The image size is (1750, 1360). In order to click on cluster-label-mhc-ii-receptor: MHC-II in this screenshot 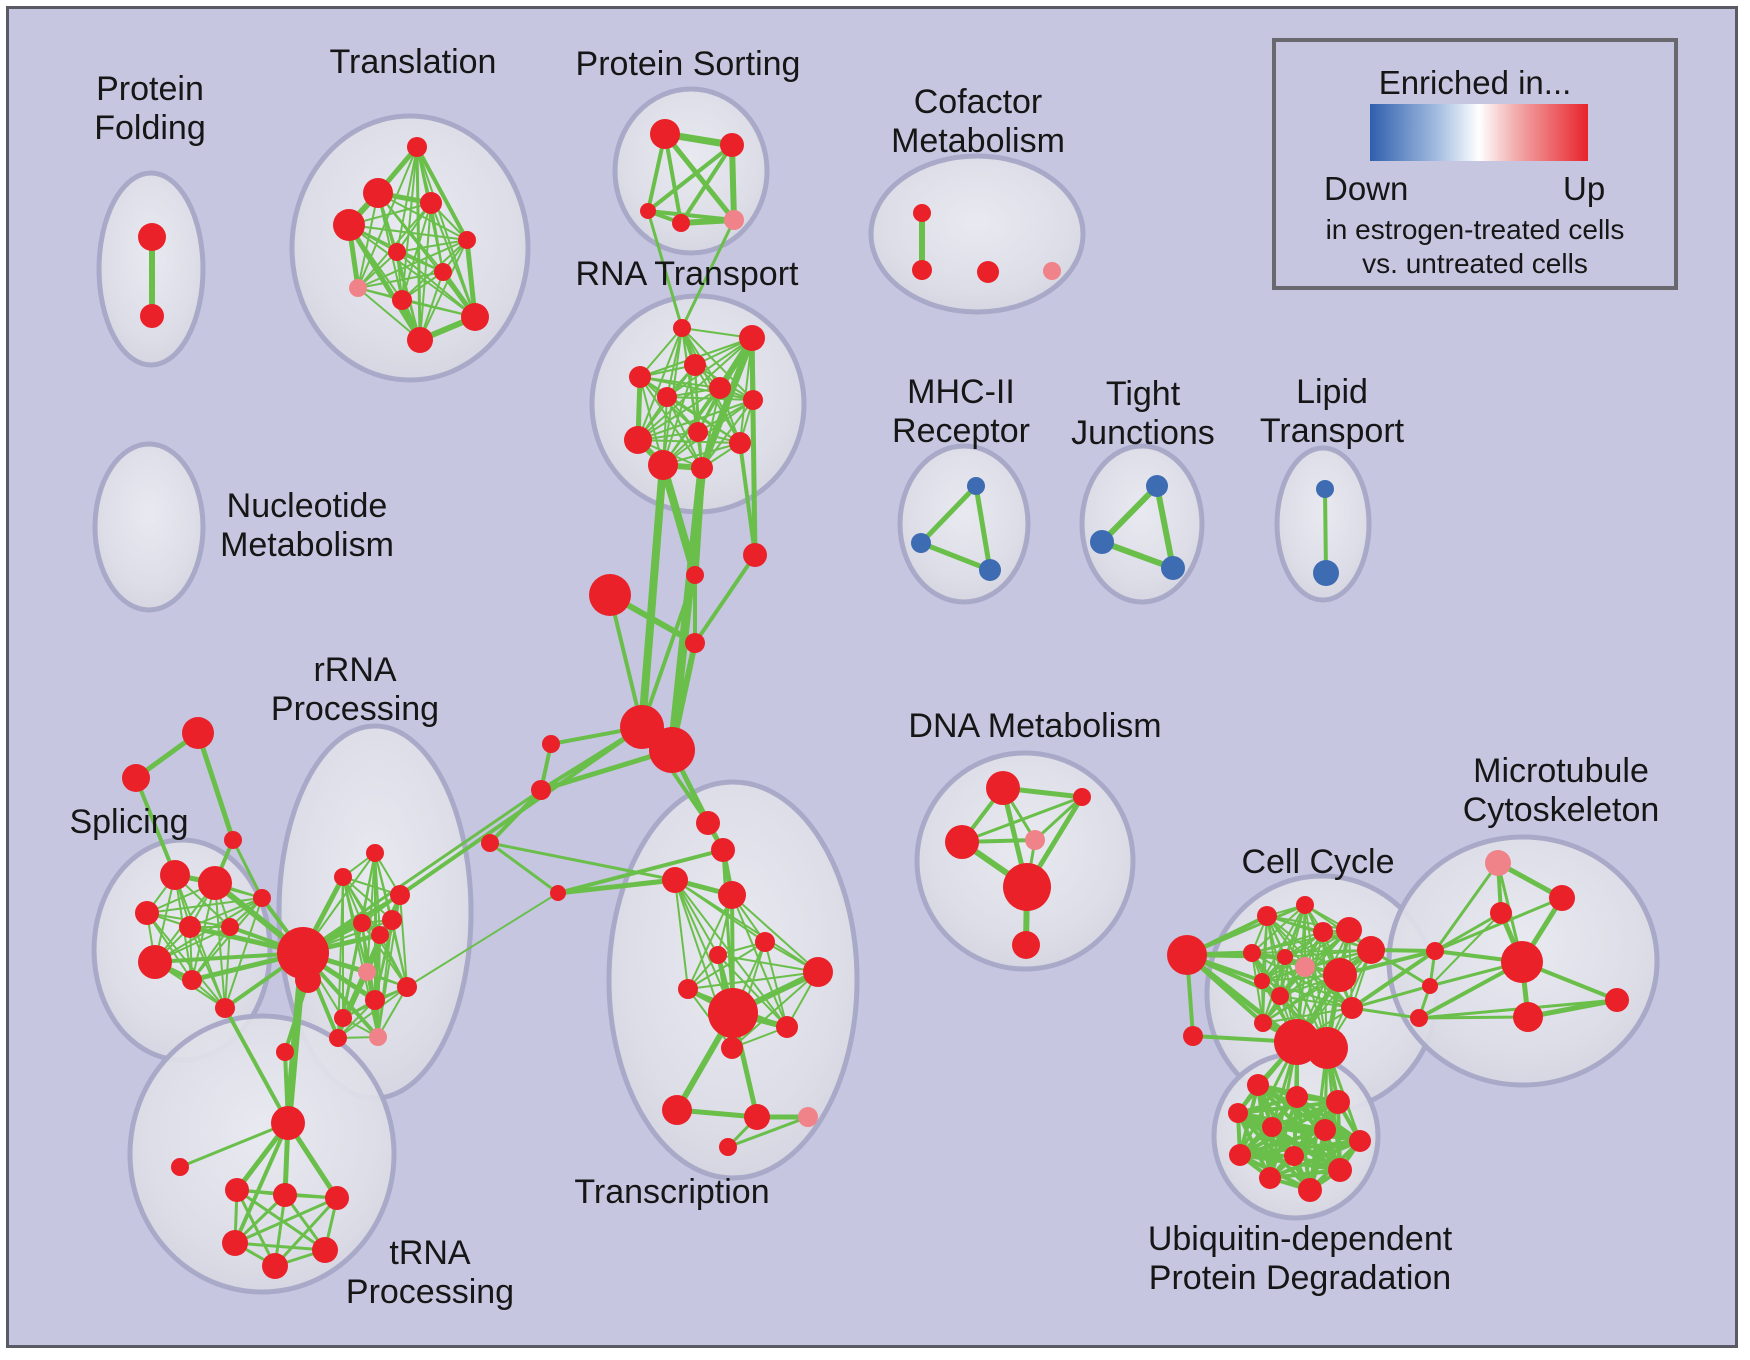, I will do `click(961, 392)`.